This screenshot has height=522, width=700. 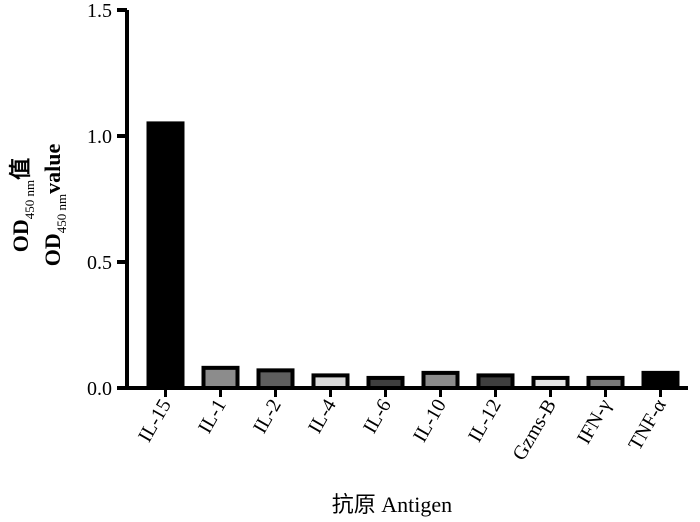 I want to click on bar-gzms-b, so click(x=550, y=383).